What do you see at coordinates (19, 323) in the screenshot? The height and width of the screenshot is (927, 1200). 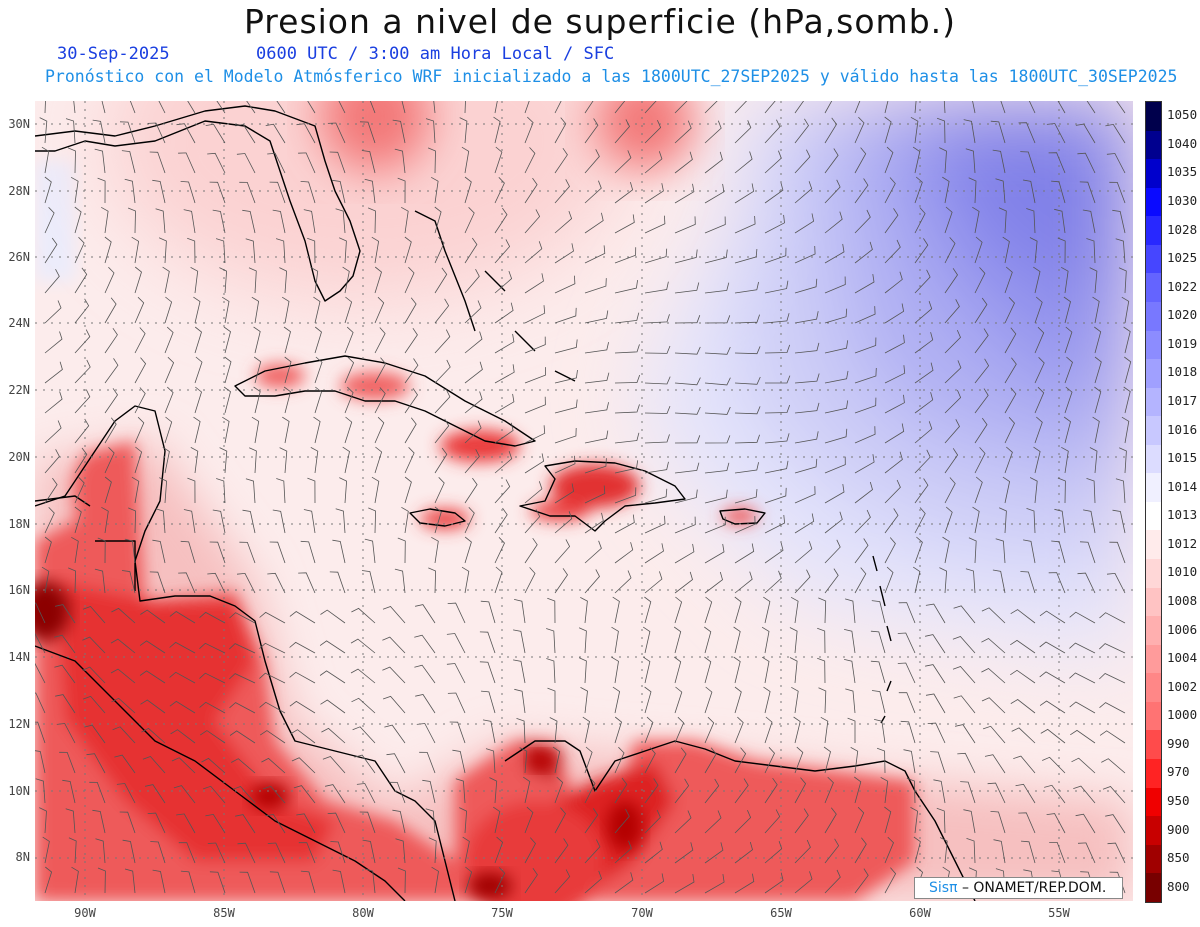 I see `lat-label: 24N` at bounding box center [19, 323].